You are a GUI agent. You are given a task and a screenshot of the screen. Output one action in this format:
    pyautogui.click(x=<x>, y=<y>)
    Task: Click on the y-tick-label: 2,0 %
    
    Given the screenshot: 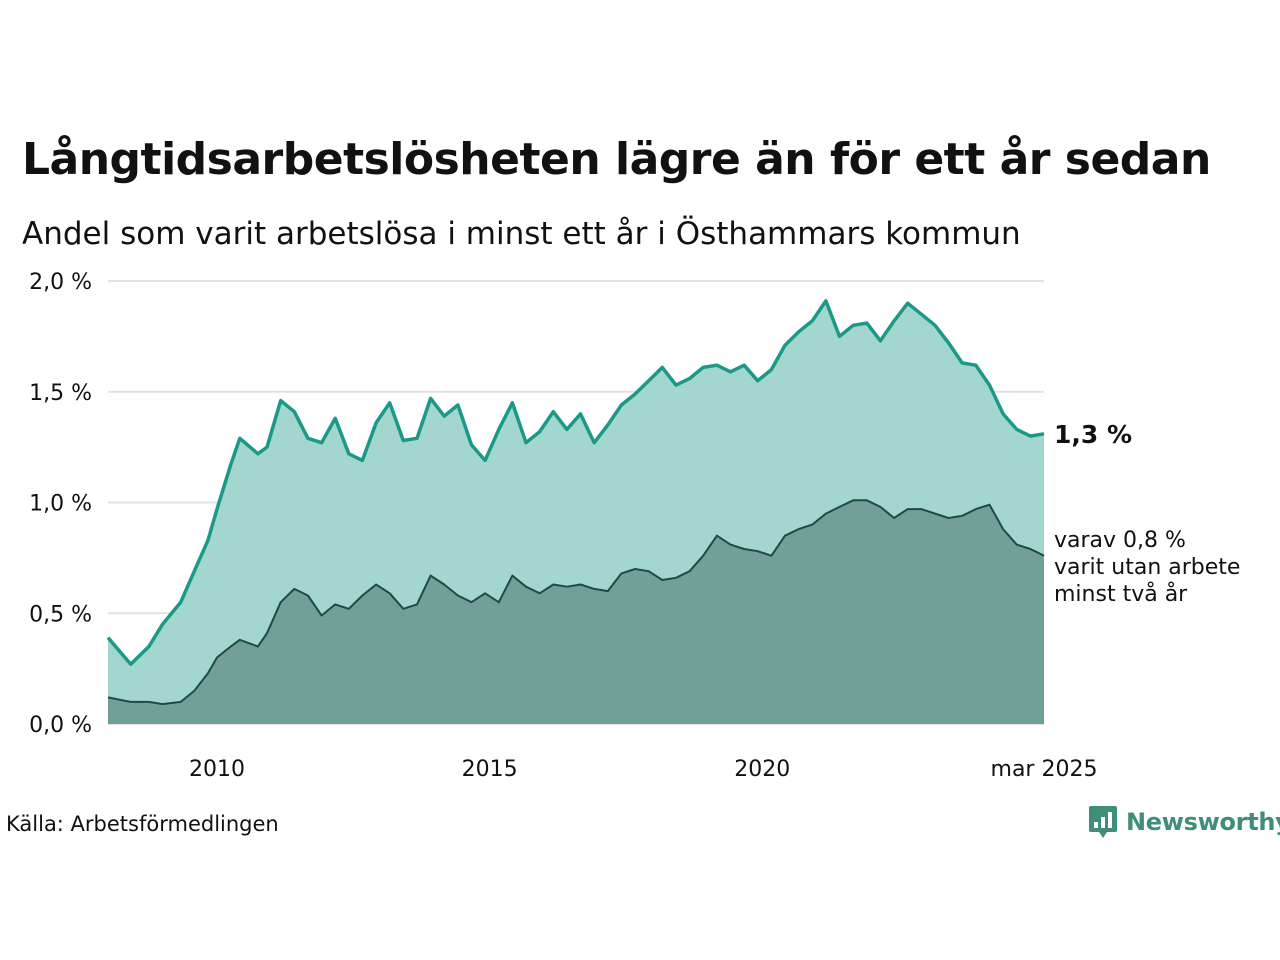 What is the action you would take?
    pyautogui.click(x=60, y=282)
    